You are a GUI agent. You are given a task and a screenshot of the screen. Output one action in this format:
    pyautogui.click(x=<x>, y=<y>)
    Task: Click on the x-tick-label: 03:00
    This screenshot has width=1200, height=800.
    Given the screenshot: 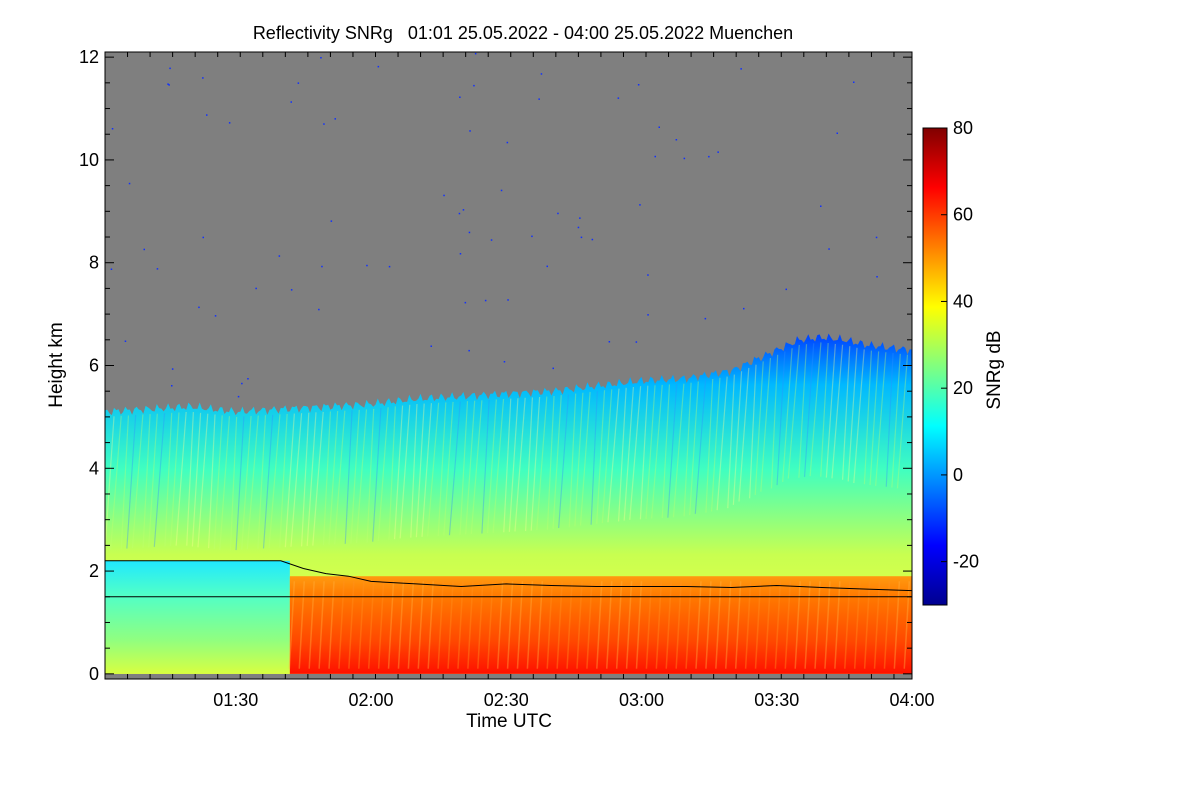 What is the action you would take?
    pyautogui.click(x=641, y=700)
    